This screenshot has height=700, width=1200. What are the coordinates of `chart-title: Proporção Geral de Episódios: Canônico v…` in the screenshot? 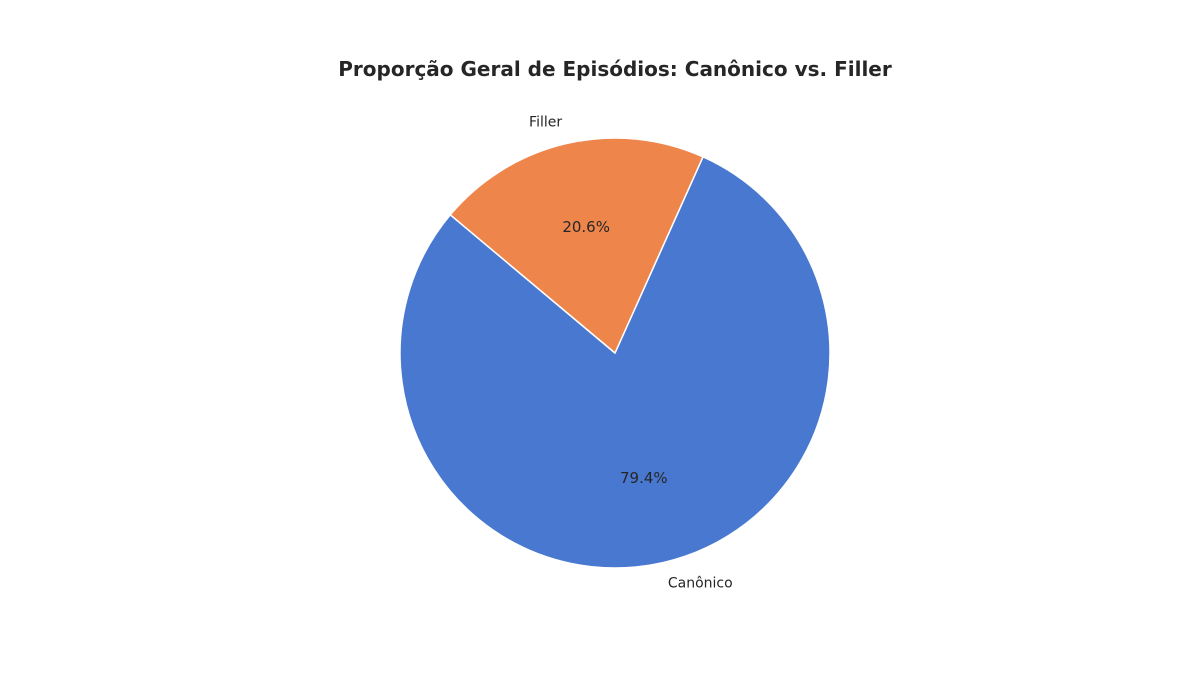 It's located at (615, 69).